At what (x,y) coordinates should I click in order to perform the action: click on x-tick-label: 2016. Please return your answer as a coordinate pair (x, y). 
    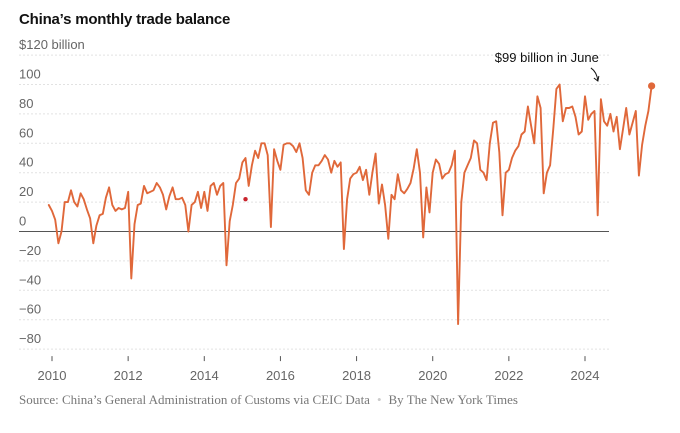
    Looking at the image, I should click on (280, 375).